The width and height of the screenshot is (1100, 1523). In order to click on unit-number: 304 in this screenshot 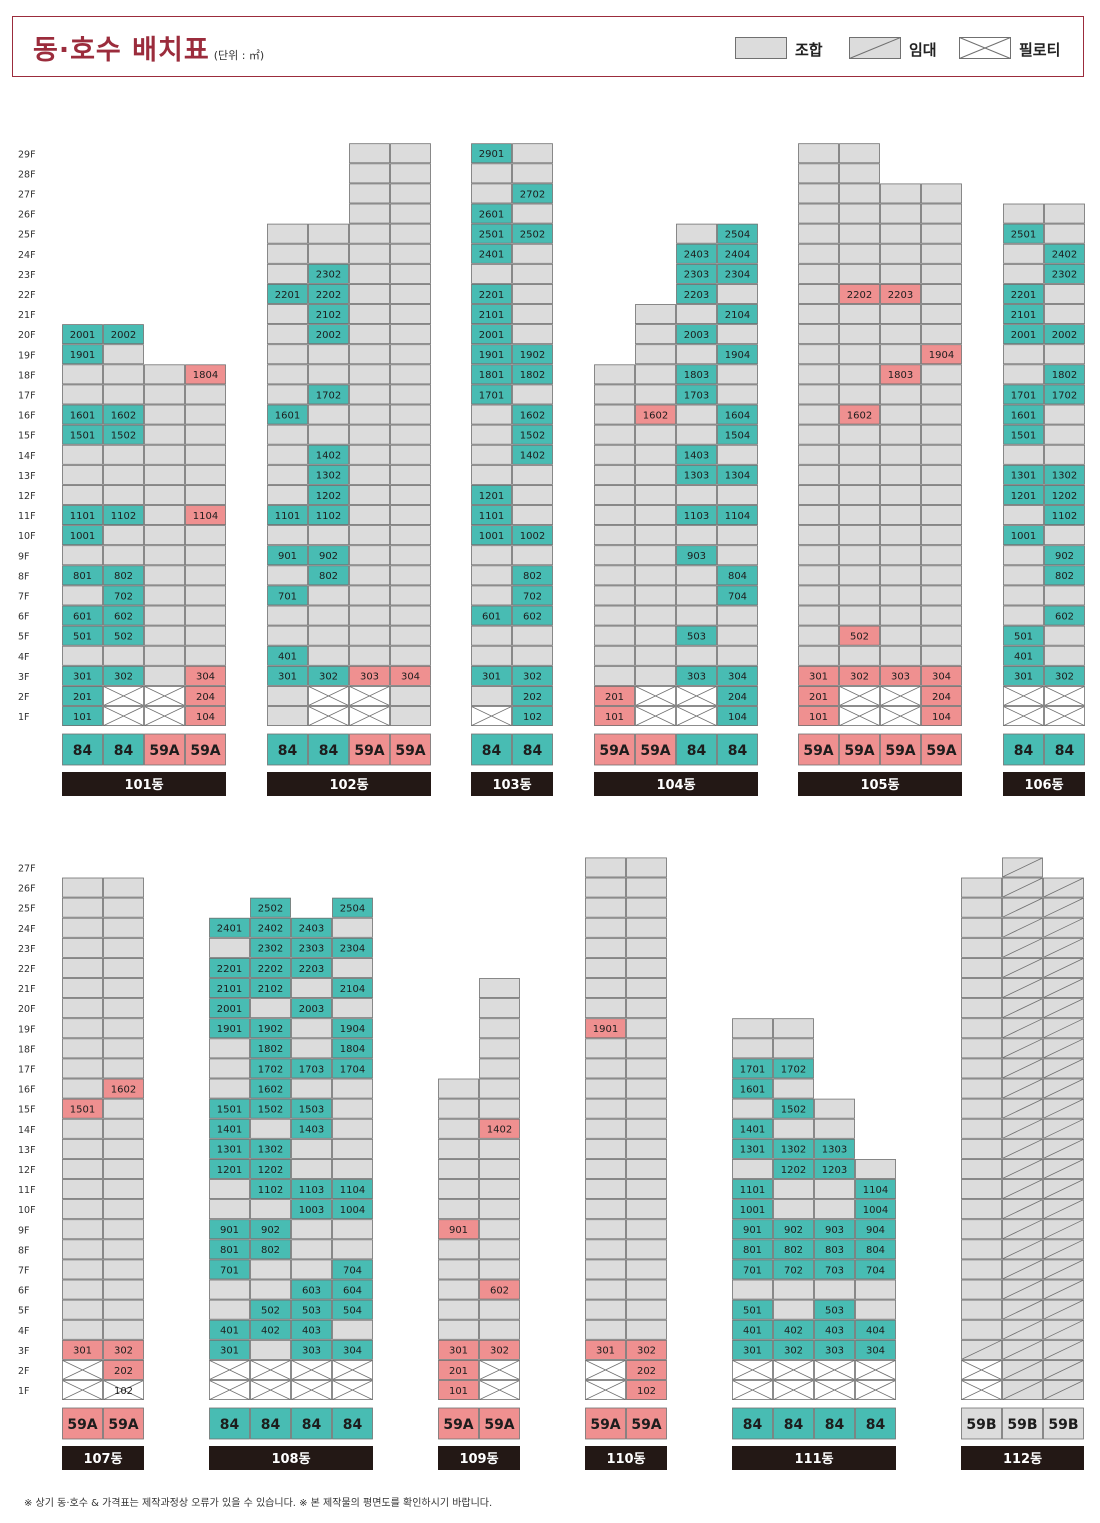, I will do `click(875, 1351)`.